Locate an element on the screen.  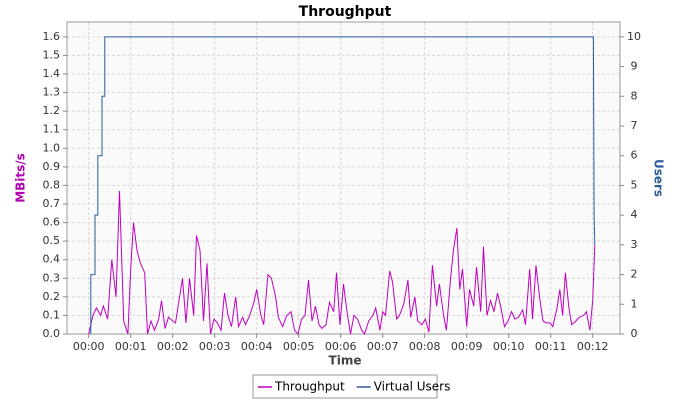
y2-tick-label: 8 is located at coordinates (634, 95).